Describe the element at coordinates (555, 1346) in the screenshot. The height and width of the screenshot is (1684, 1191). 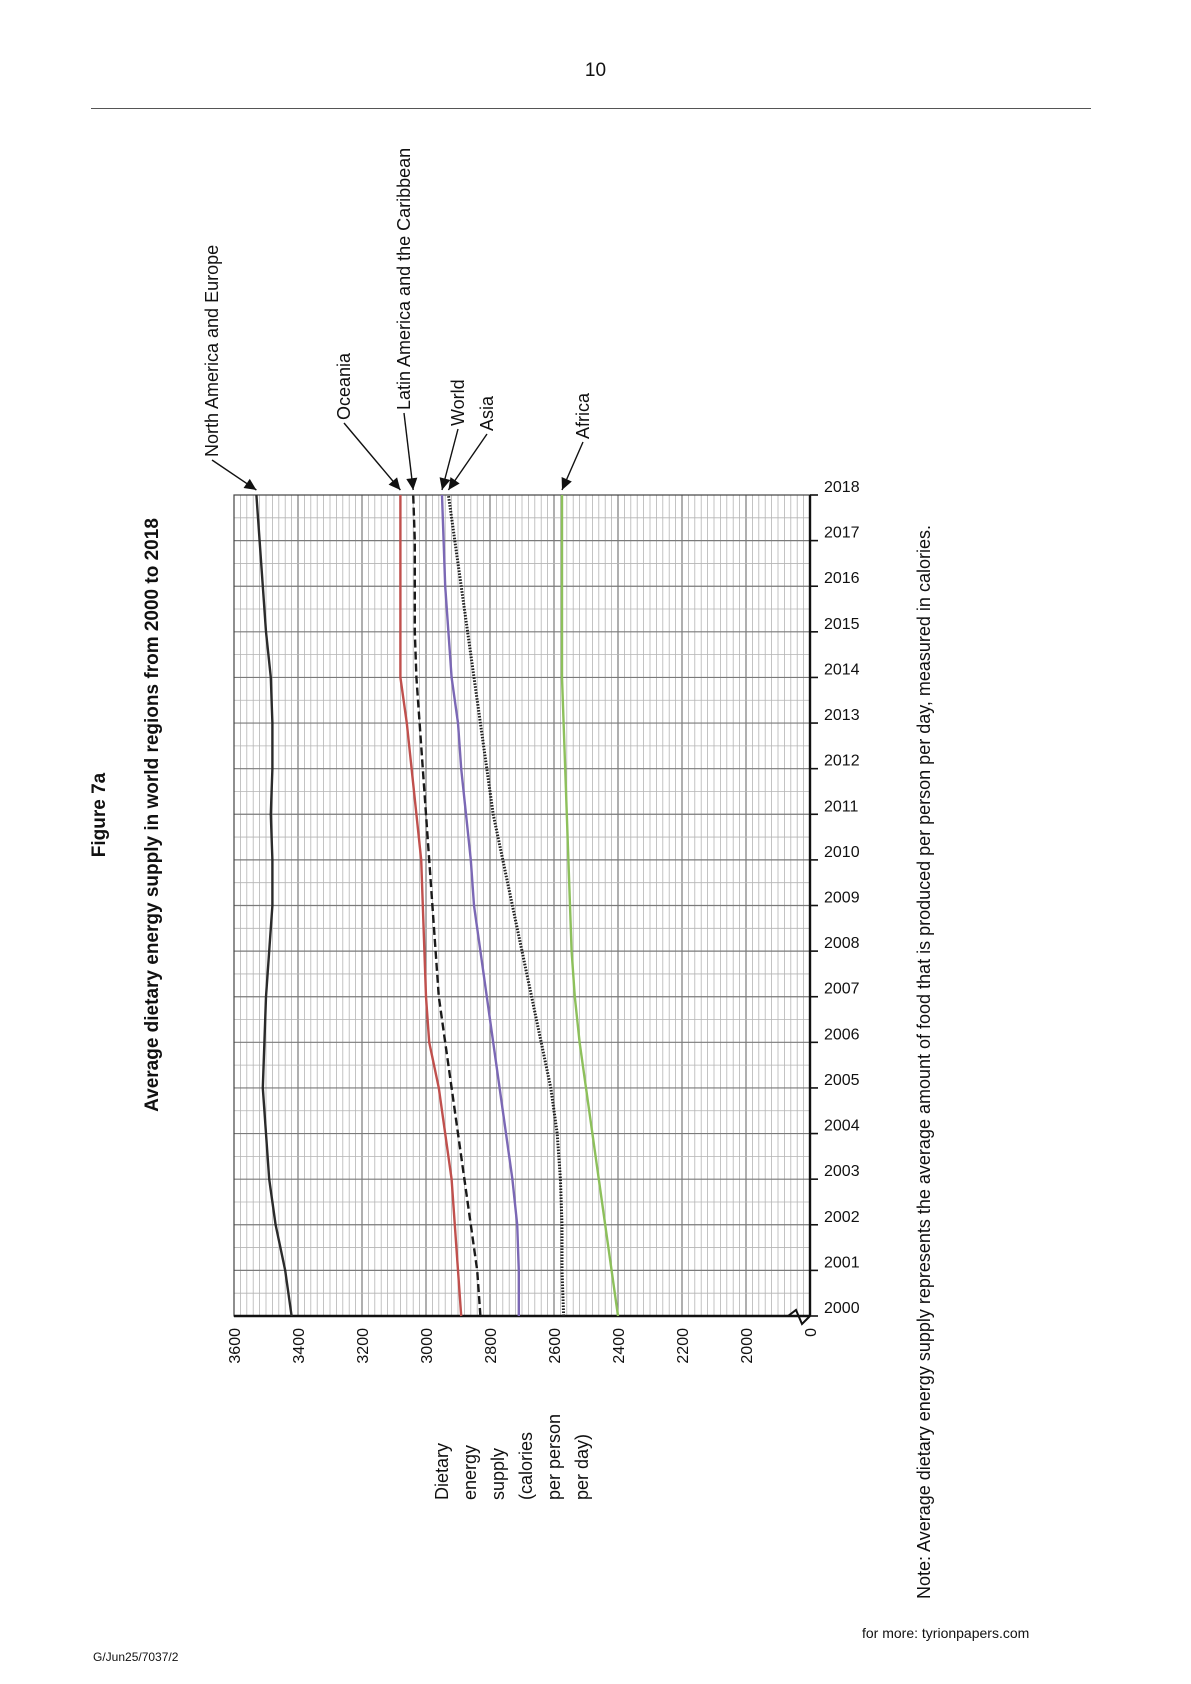
I see `y-tick-label: 2600` at that location.